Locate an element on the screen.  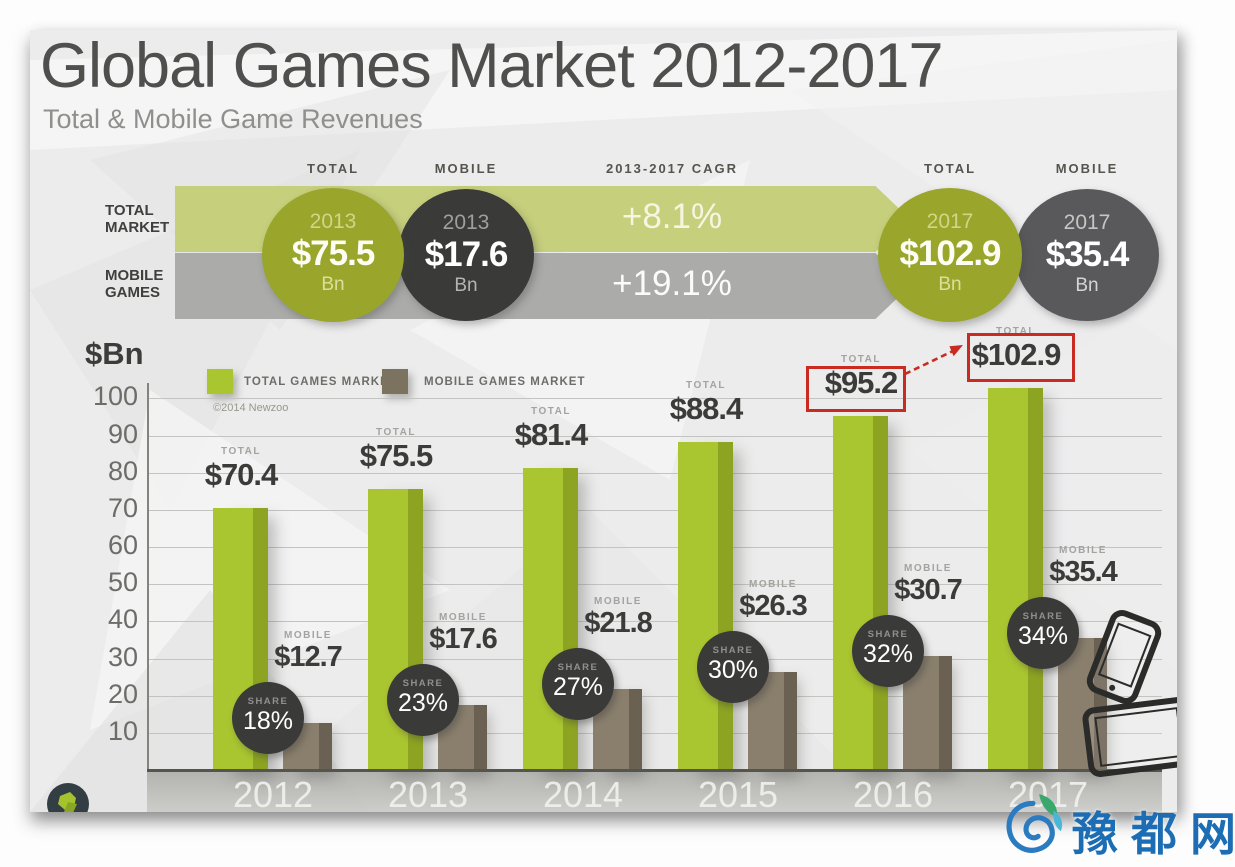
share-value: 27% is located at coordinates (578, 686).